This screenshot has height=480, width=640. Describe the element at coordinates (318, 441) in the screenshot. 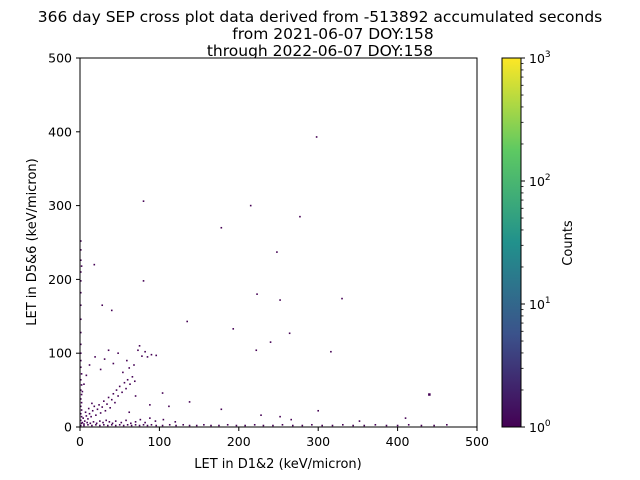

I see `x-tick-label: 300` at that location.